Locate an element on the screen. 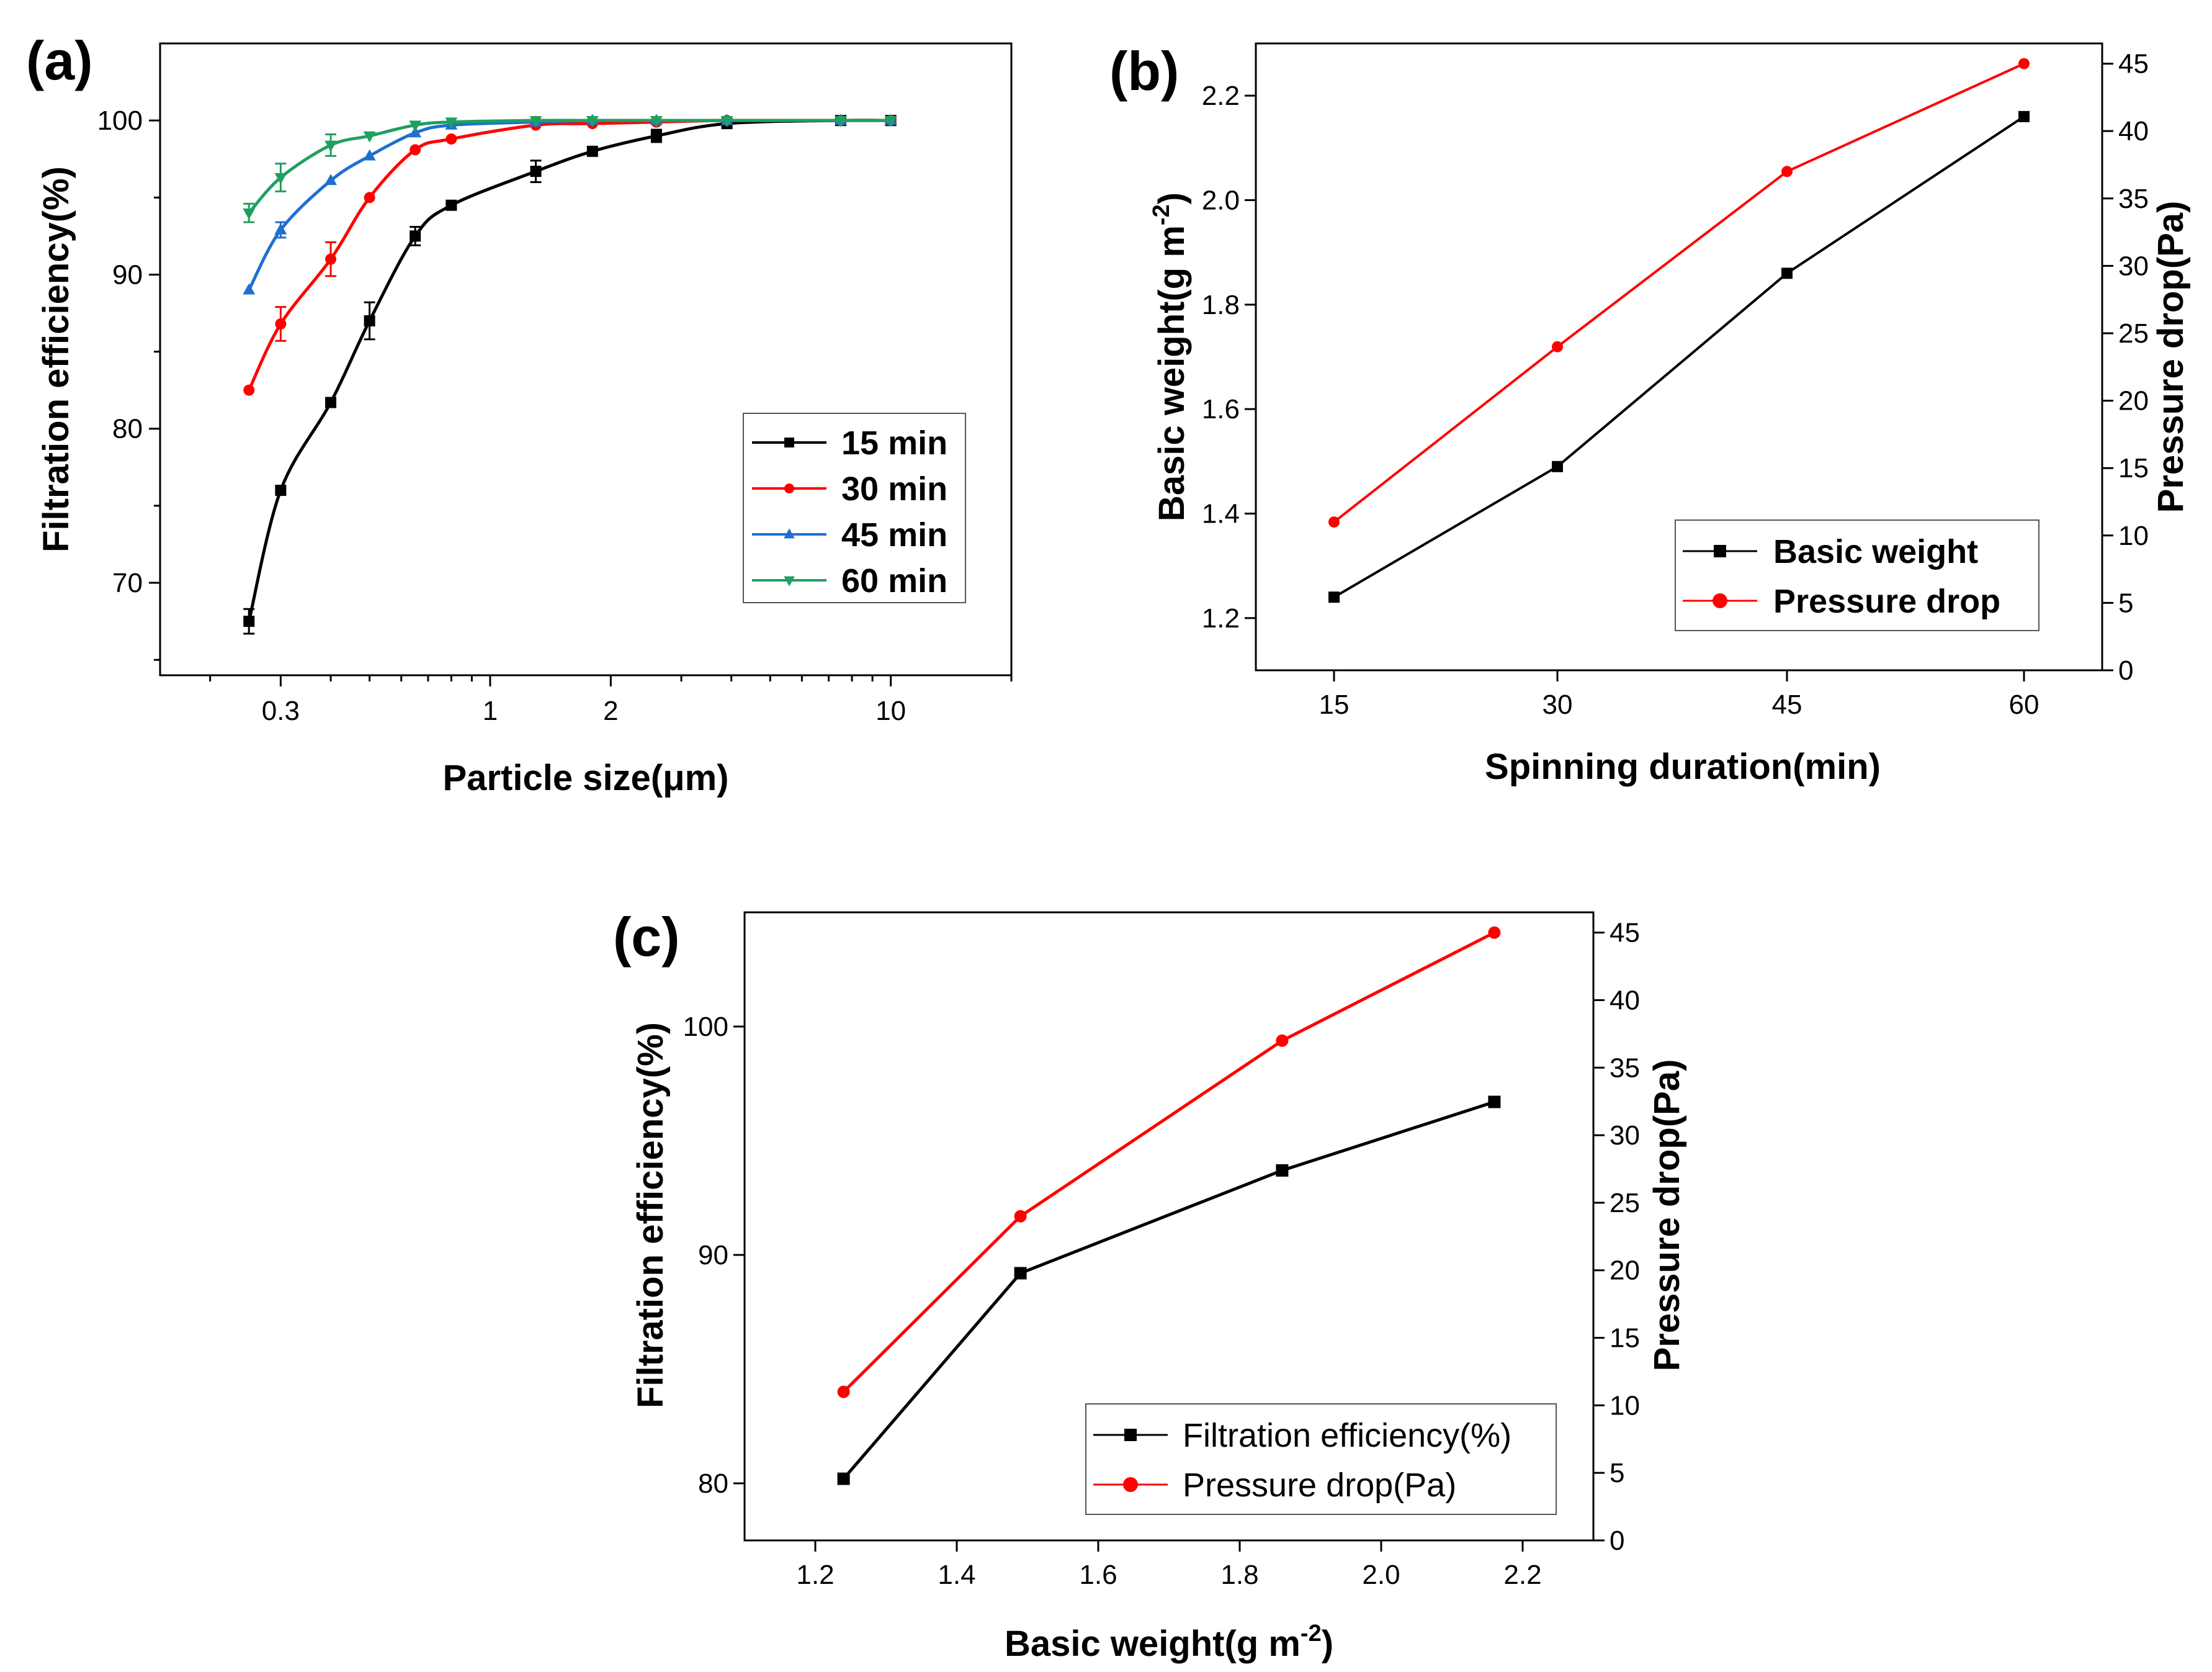  panel-a-legend-label: 45 min is located at coordinates (894, 535).